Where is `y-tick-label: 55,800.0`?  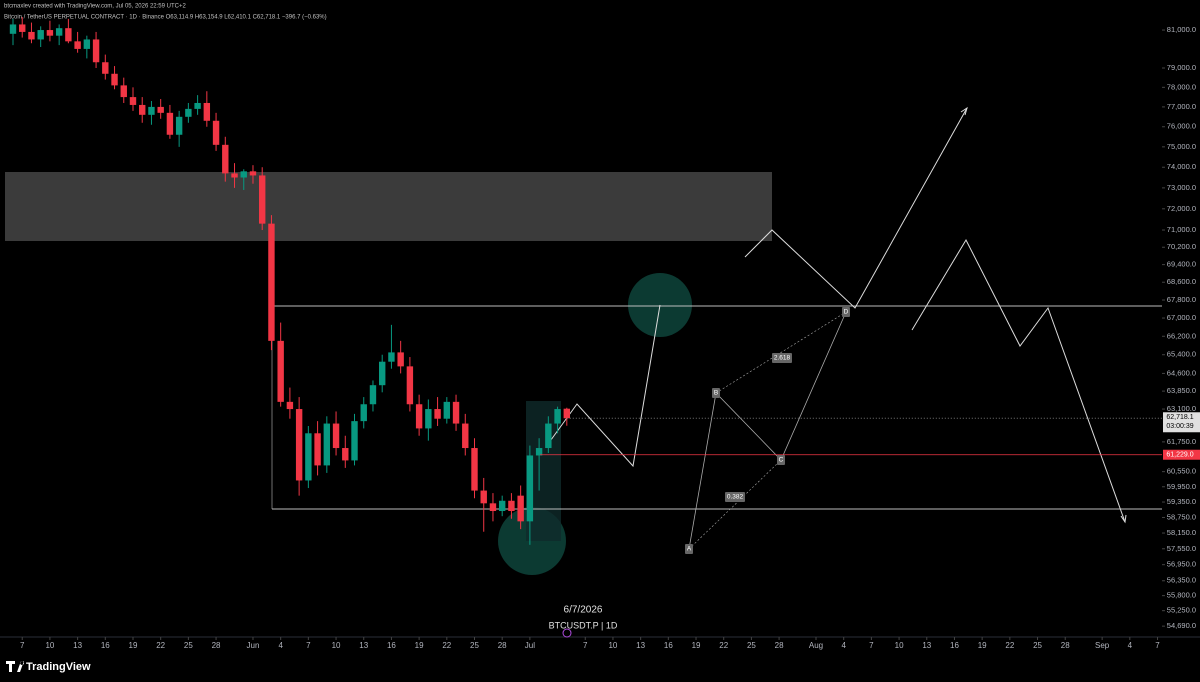
y-tick-label: 55,800.0 is located at coordinates (1181, 595).